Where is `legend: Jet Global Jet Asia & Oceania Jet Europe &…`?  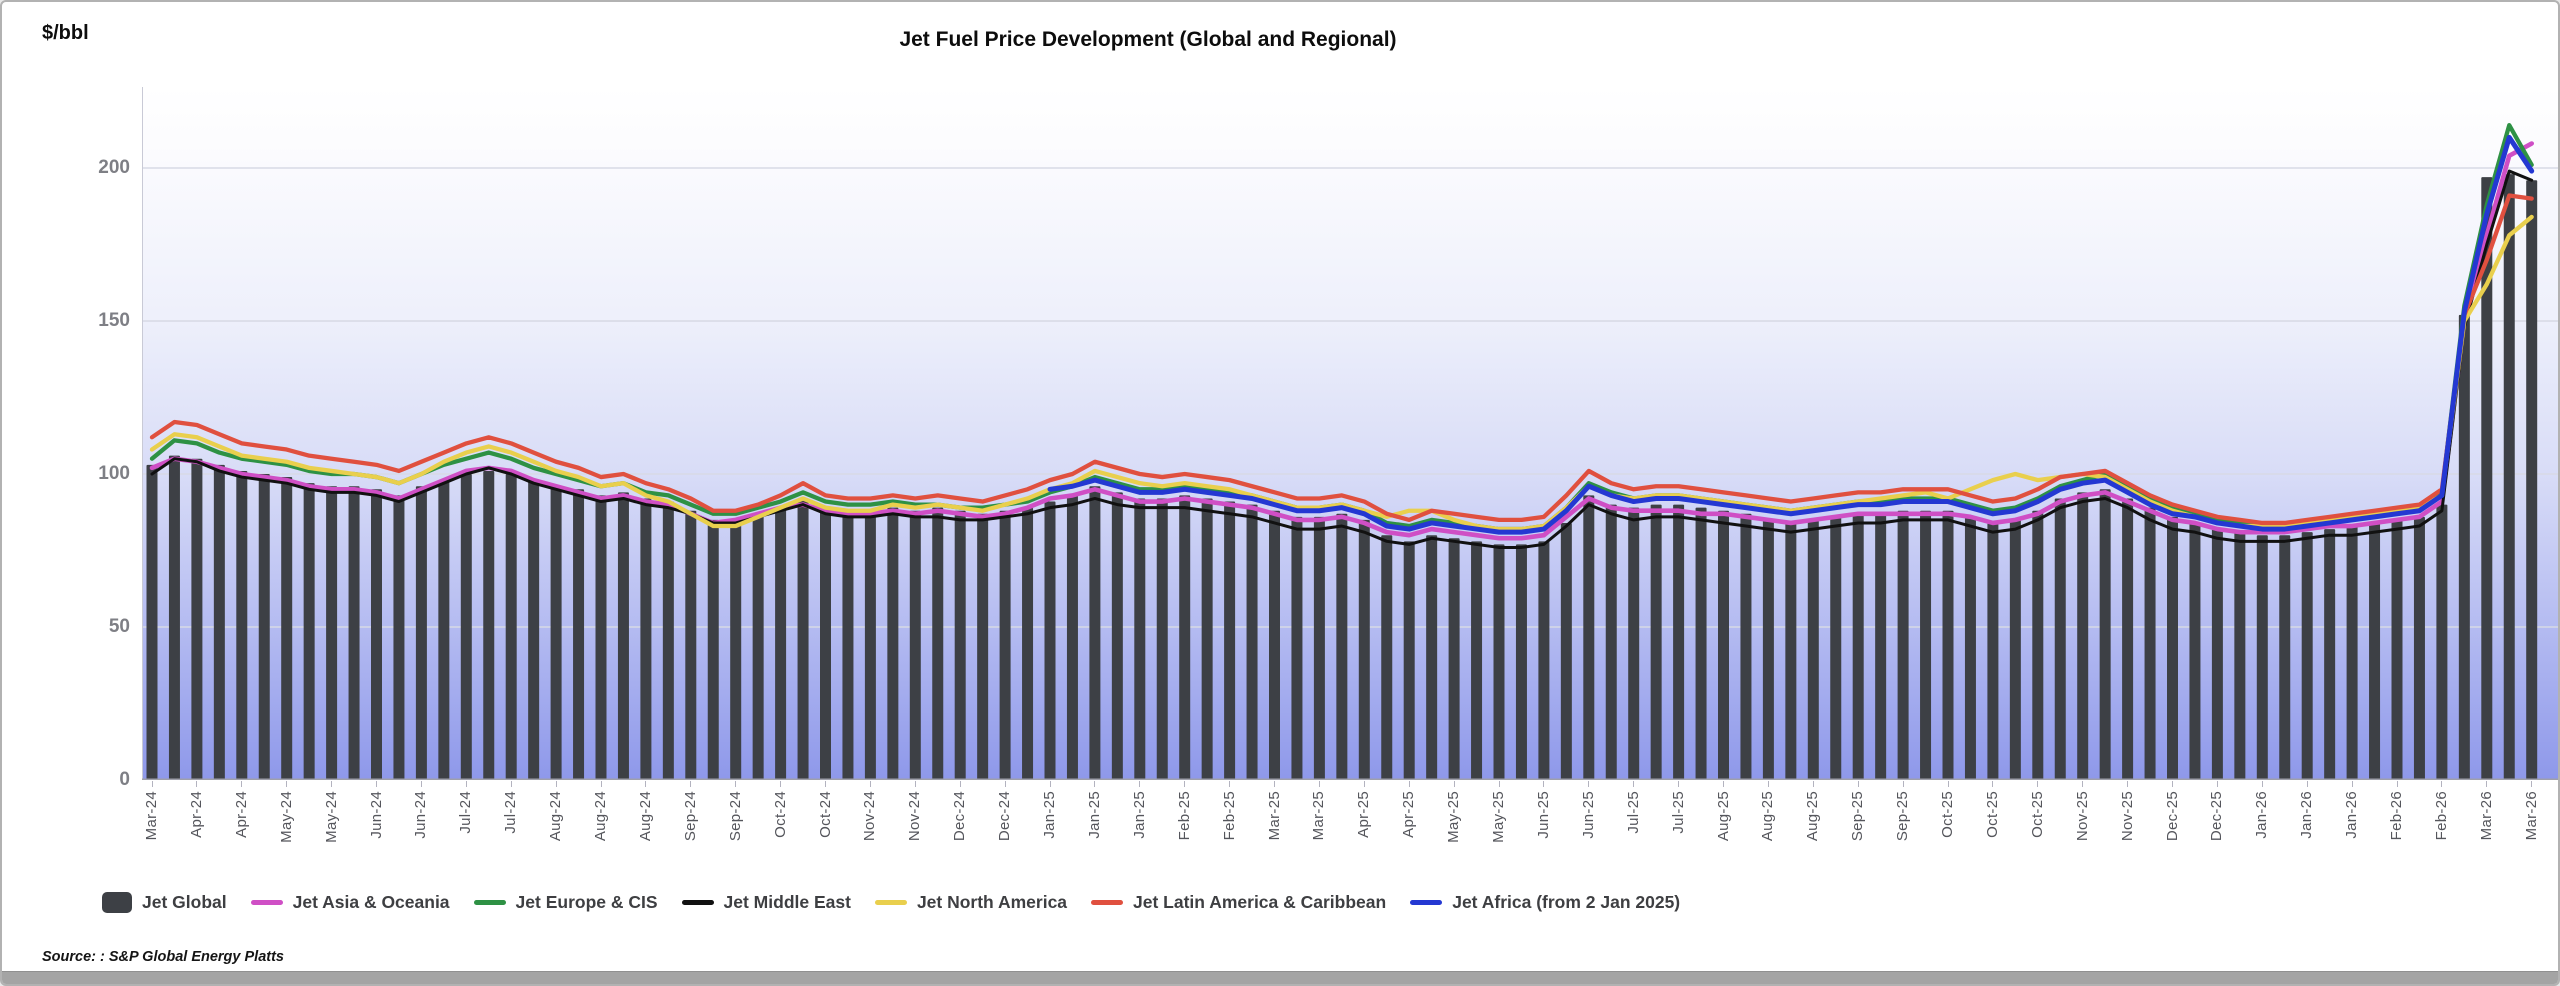
legend: Jet Global Jet Asia & Oceania Jet Europe &… is located at coordinates (891, 902).